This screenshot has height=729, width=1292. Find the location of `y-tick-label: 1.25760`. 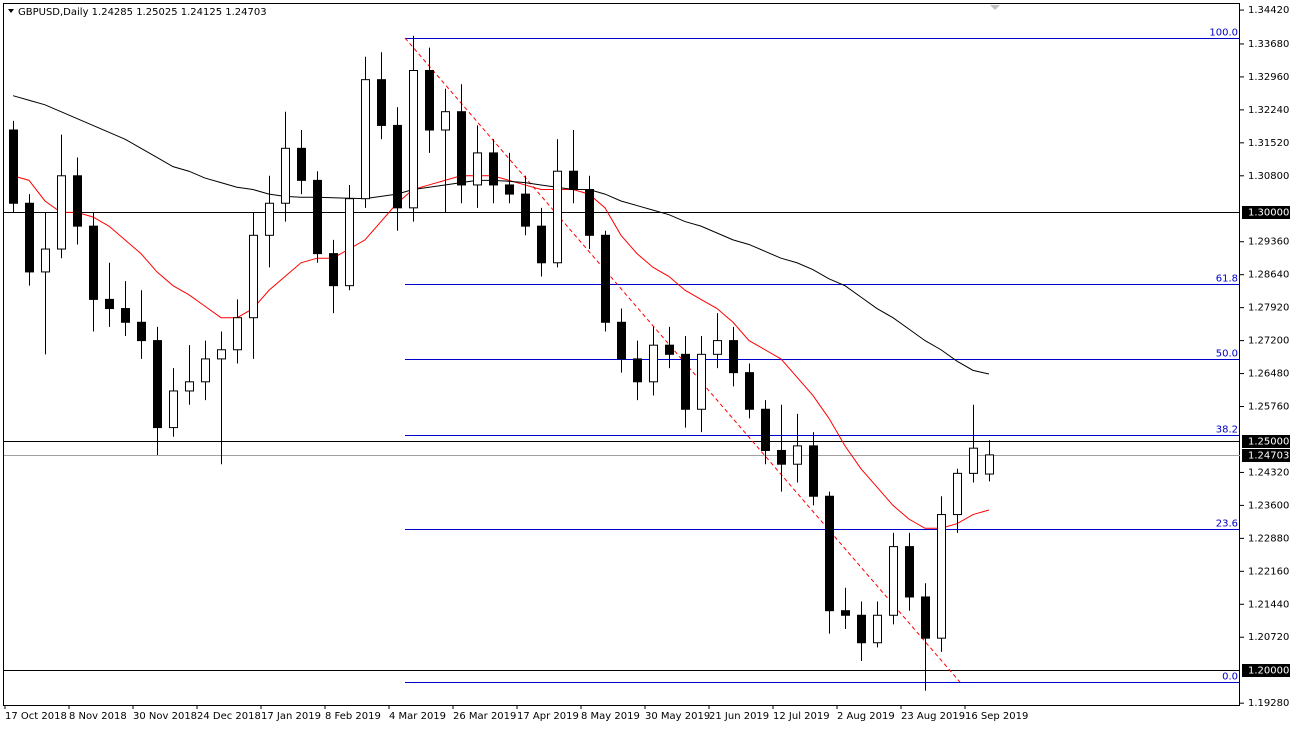

y-tick-label: 1.25760 is located at coordinates (1268, 407).